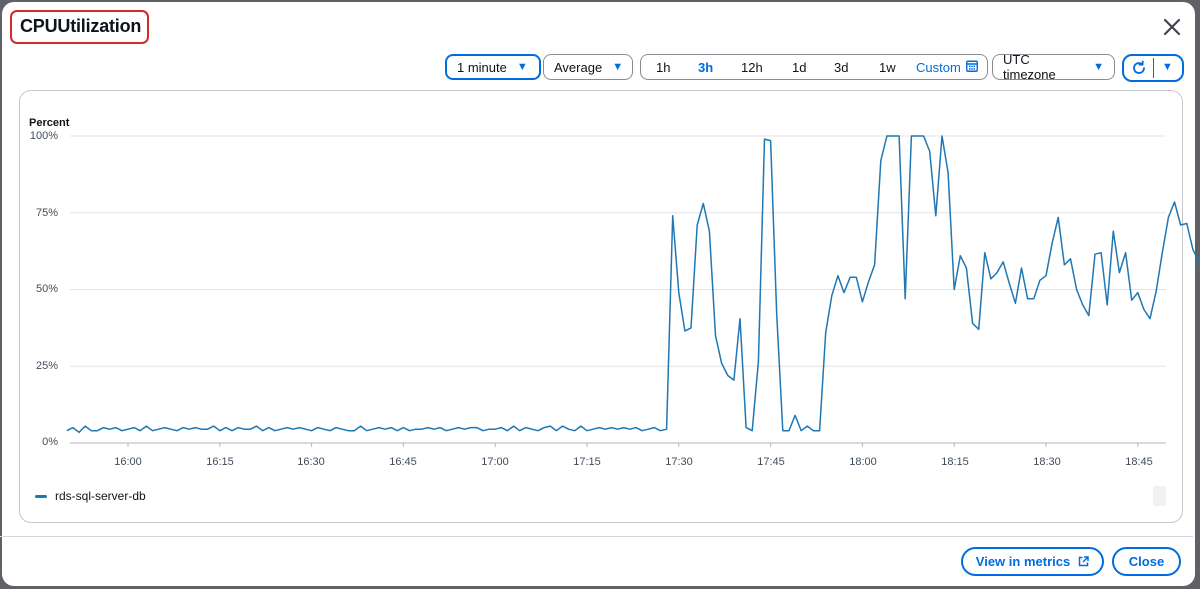 This screenshot has height=589, width=1200. I want to click on period-value: 1 minute, so click(482, 67).